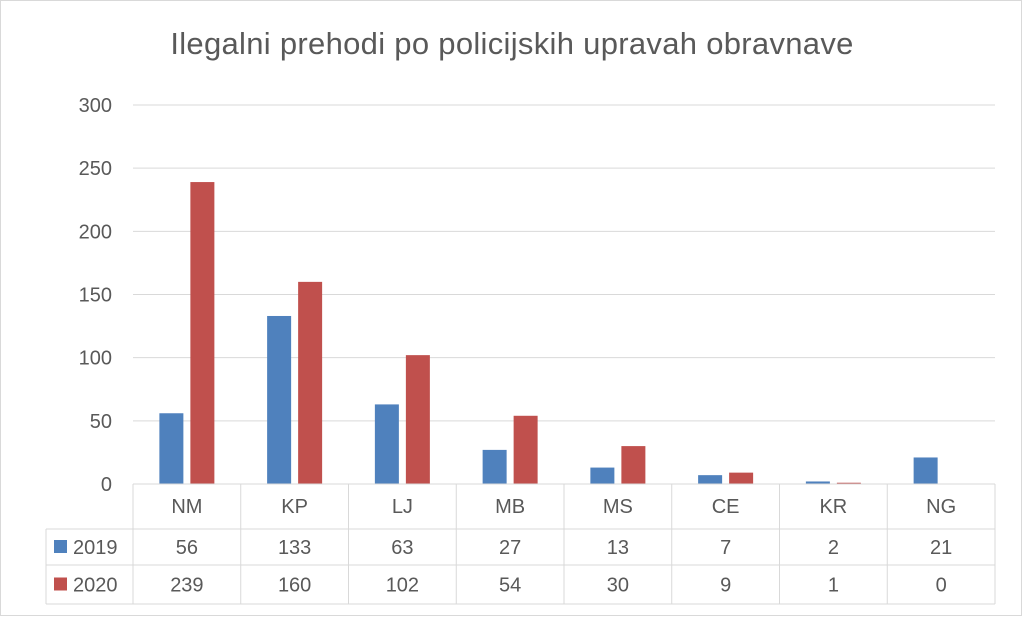  Describe the element at coordinates (494, 466) in the screenshot. I see `bar-2019-MB` at that location.